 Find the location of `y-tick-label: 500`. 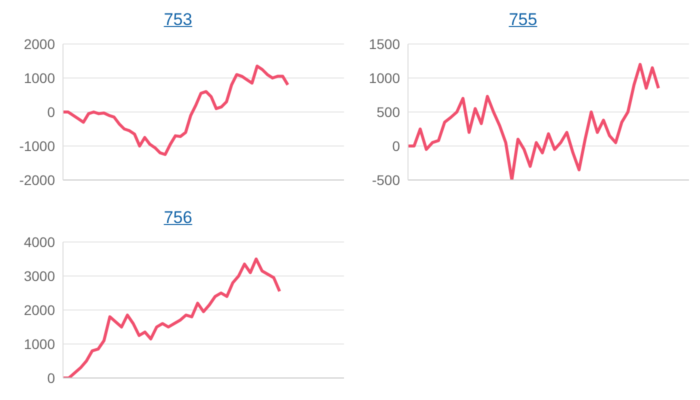

y-tick-label: 500 is located at coordinates (388, 112).